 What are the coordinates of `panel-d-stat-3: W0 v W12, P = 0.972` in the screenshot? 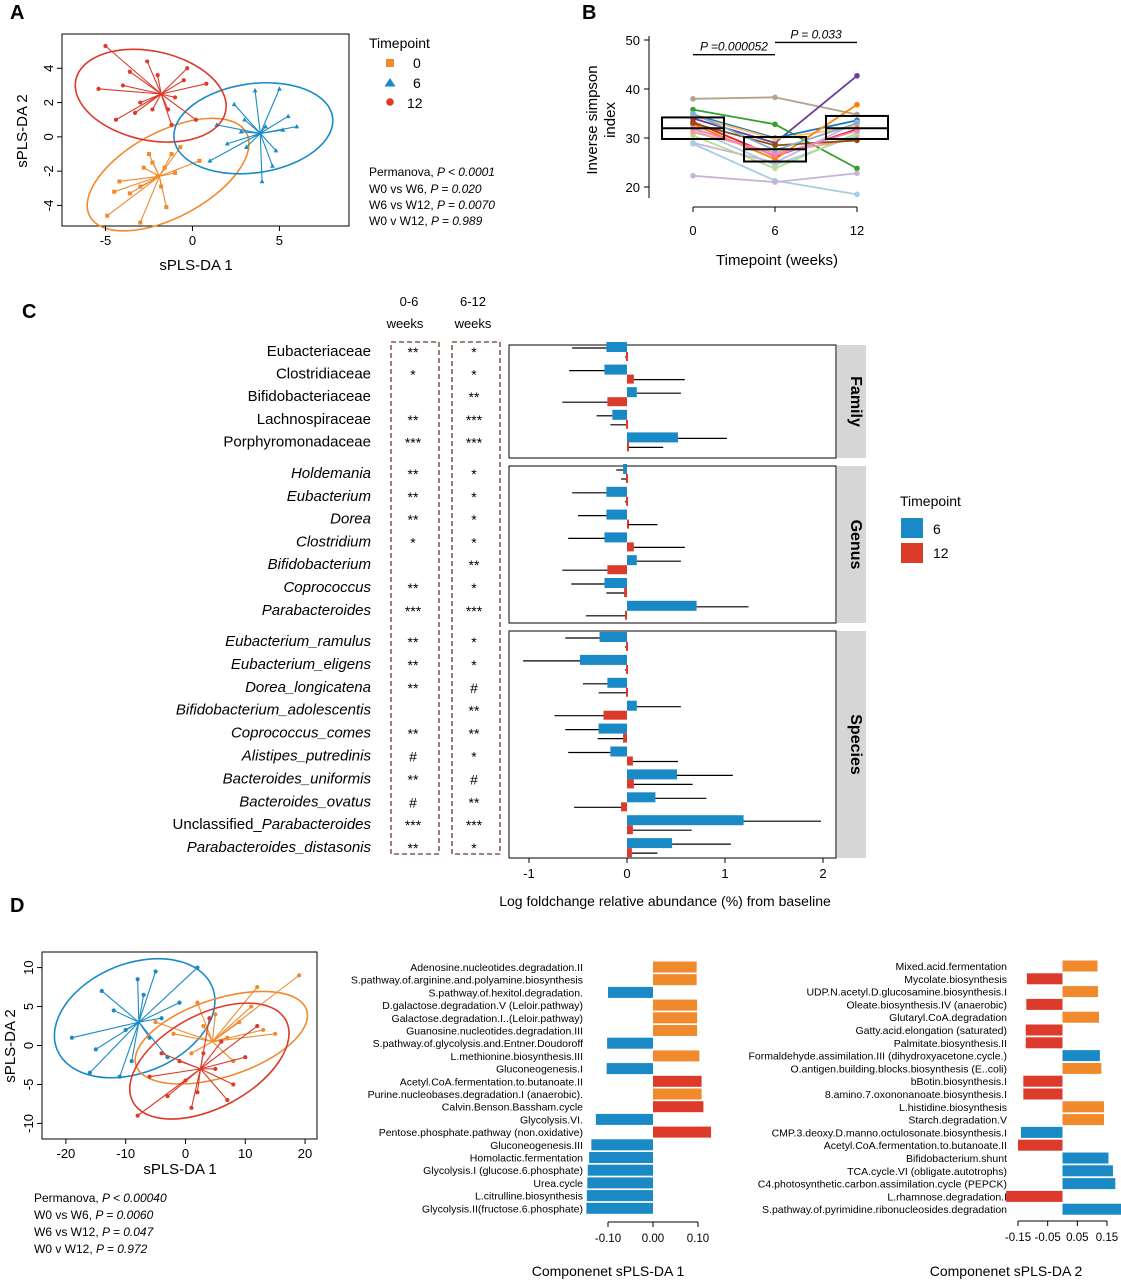 It's located at (91, 1249).